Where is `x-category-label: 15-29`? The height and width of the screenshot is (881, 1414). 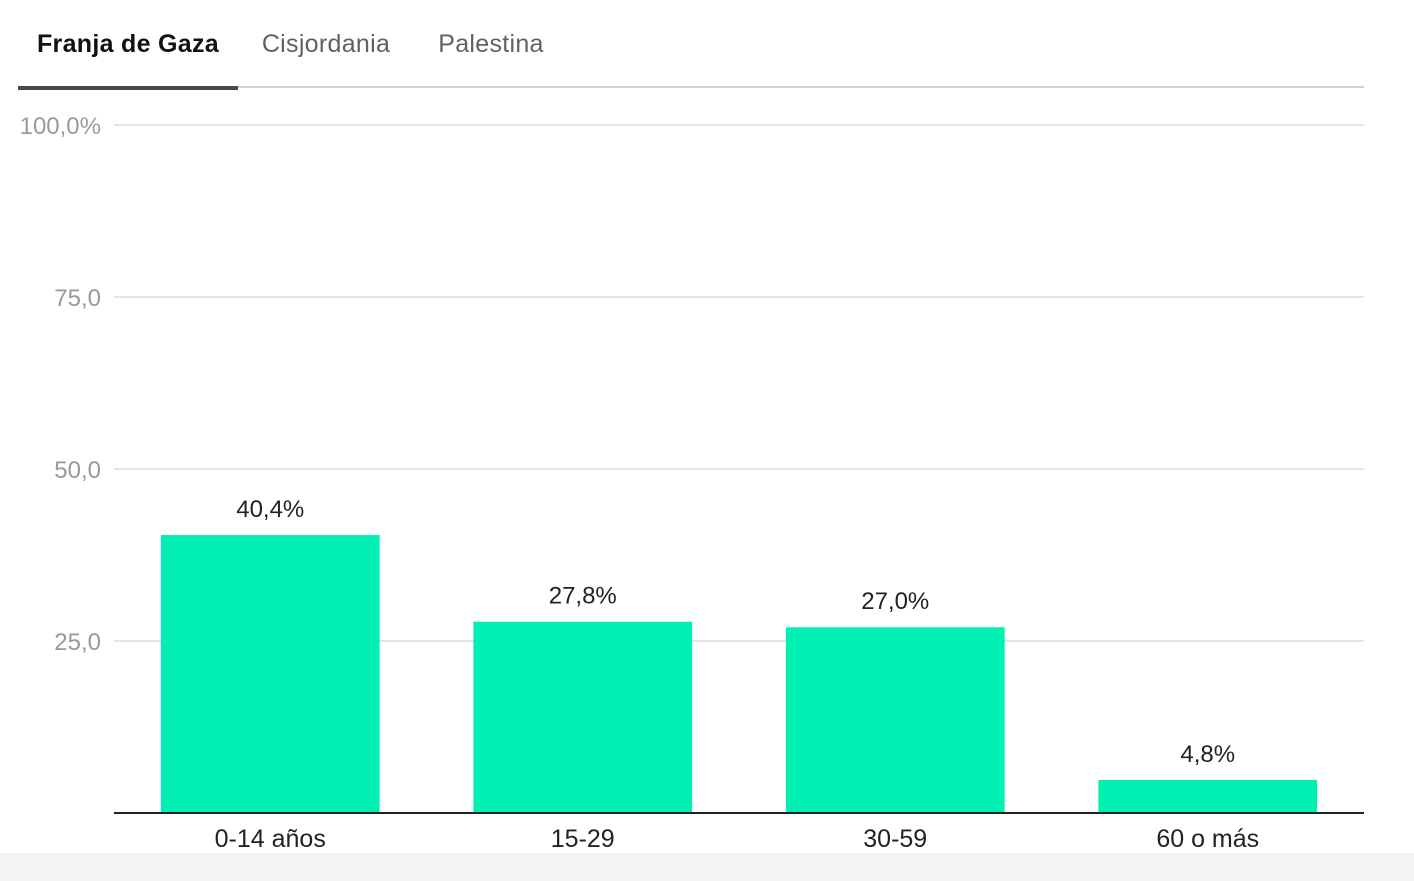
x-category-label: 15-29 is located at coordinates (583, 839).